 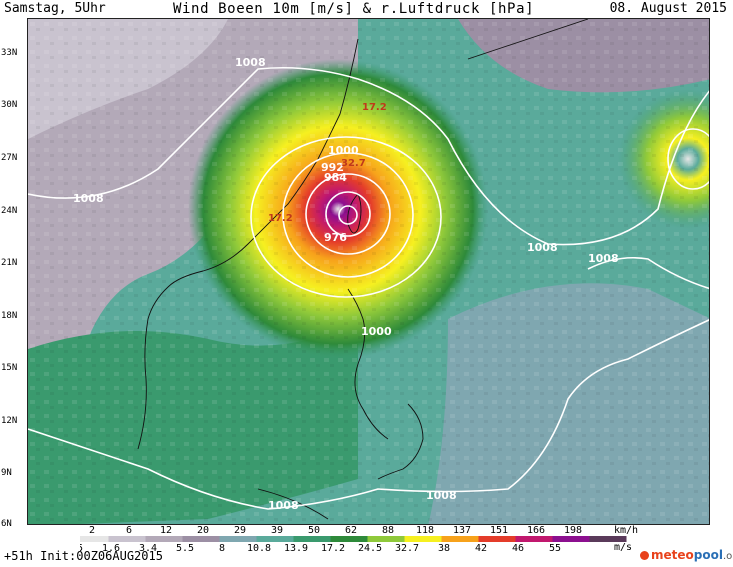 What do you see at coordinates (83, 556) in the screenshot?
I see `forecast-init-label: +51h Init:00Z06AUG2015` at bounding box center [83, 556].